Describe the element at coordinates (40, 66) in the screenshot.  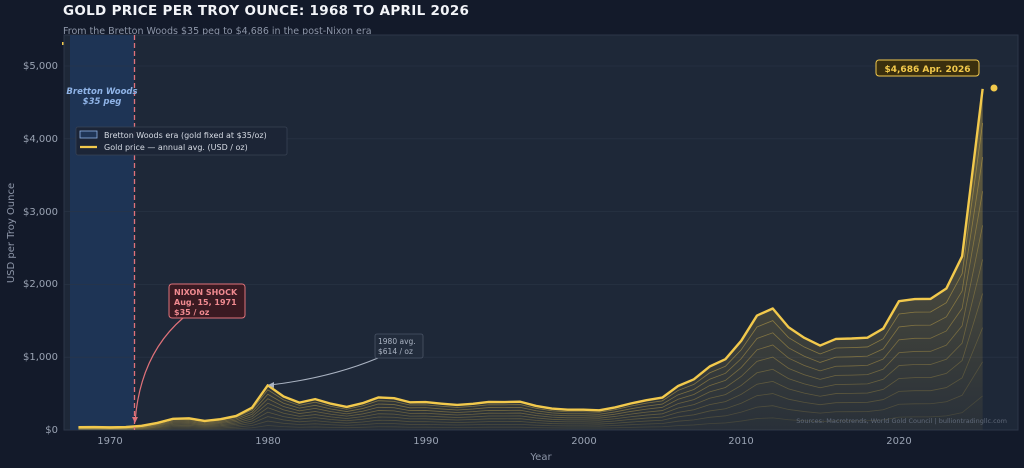
I see `y-tick: $5,000` at that location.